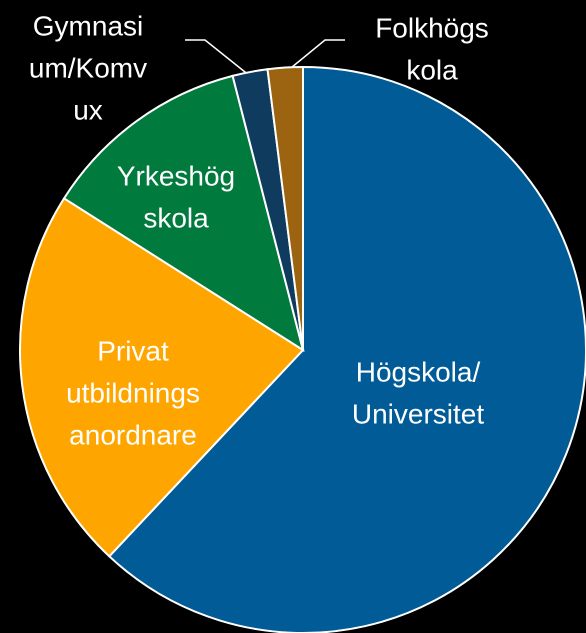 The height and width of the screenshot is (633, 586). Describe the element at coordinates (418, 371) in the screenshot. I see `slice-label: Högskola/` at that location.